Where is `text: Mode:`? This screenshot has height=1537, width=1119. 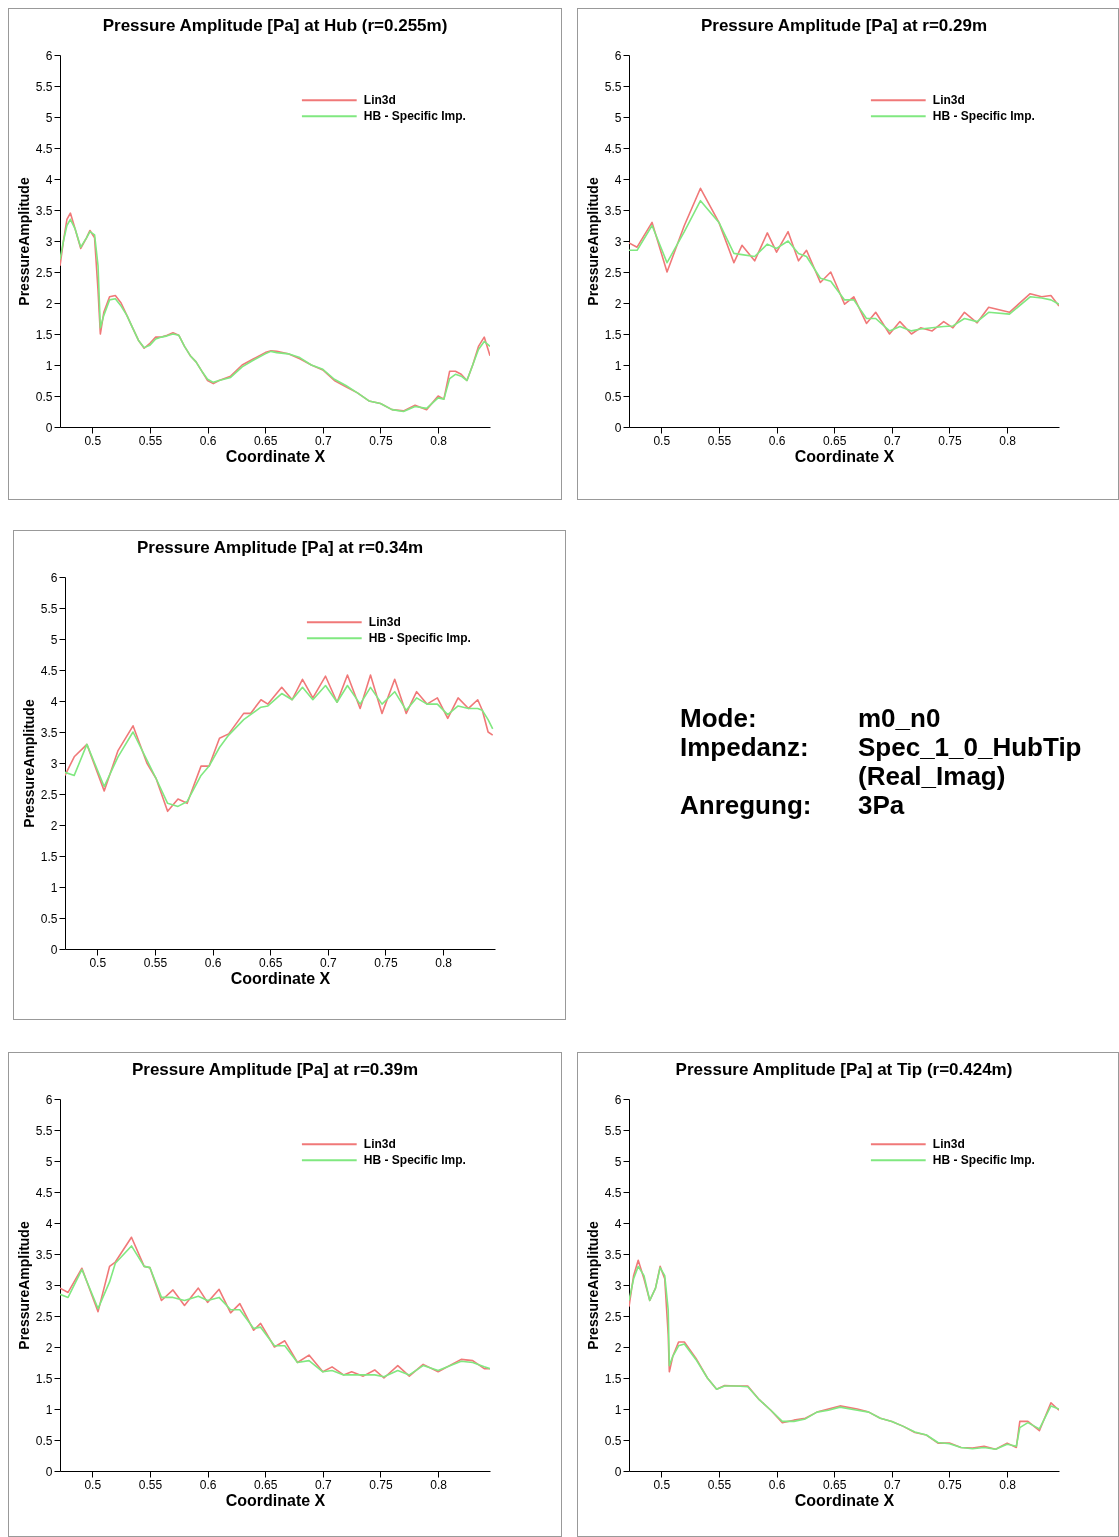 text: Mode: is located at coordinates (719, 718).